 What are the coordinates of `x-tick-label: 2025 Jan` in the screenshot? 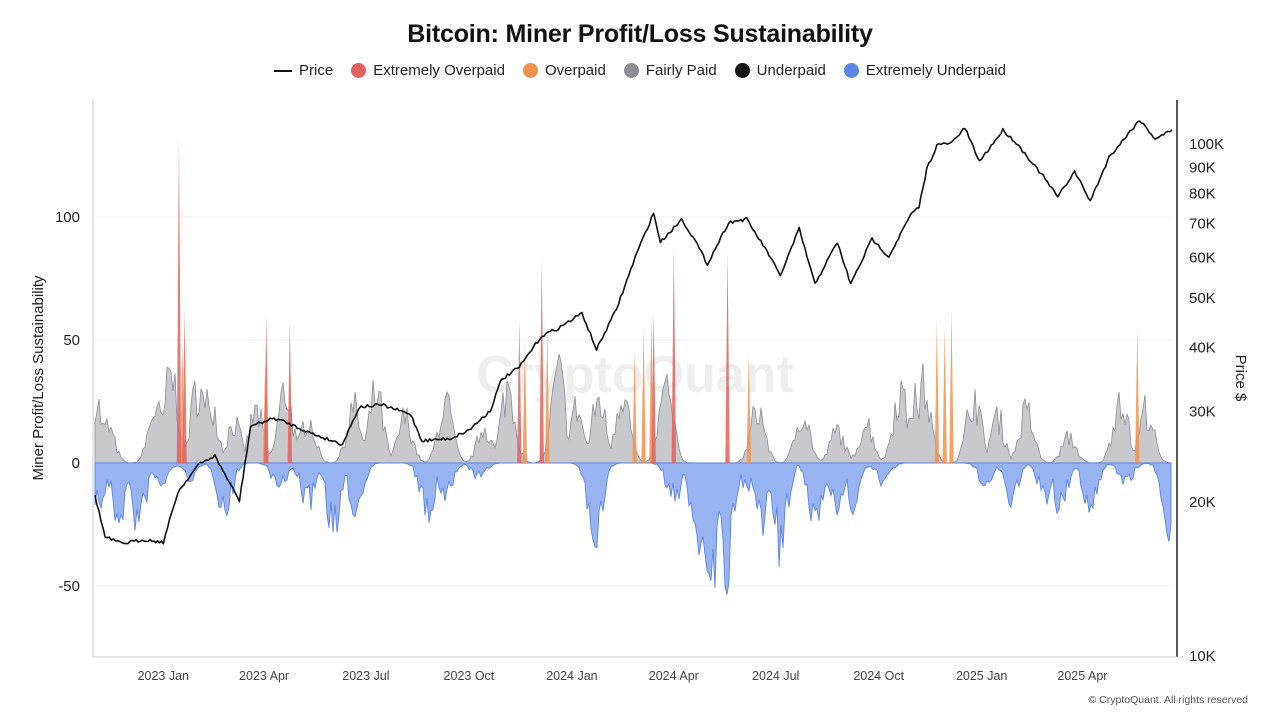 It's located at (981, 676).